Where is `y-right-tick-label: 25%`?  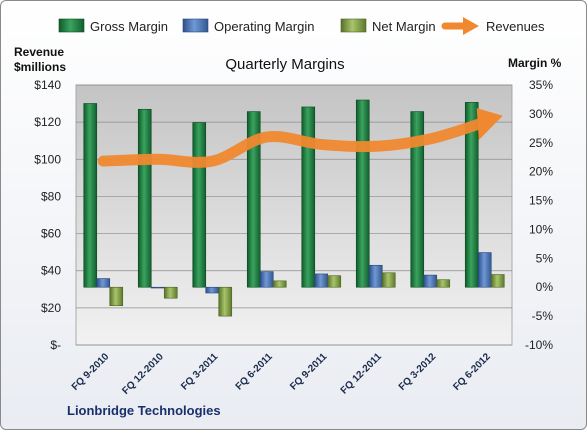 y-right-tick-label: 25% is located at coordinates (541, 143).